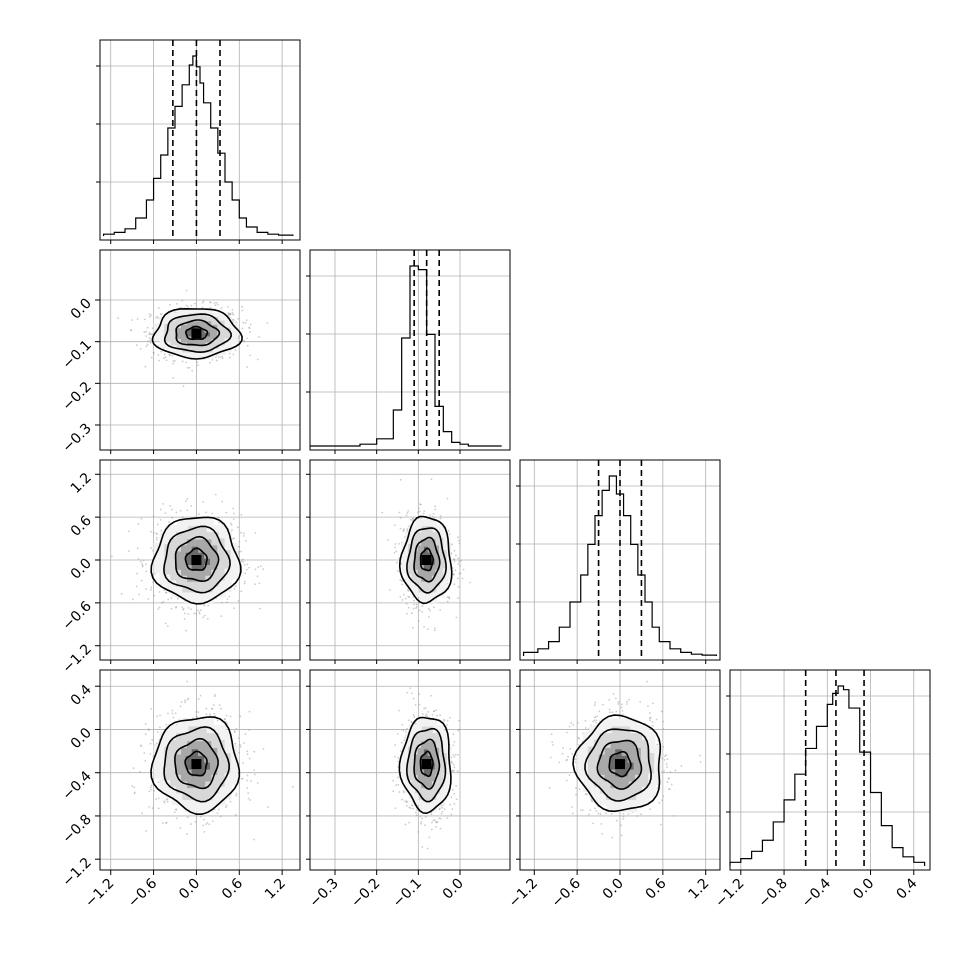 The width and height of the screenshot is (970, 970). What do you see at coordinates (81, 483) in the screenshot?
I see `y-tick-label: 1.2` at bounding box center [81, 483].